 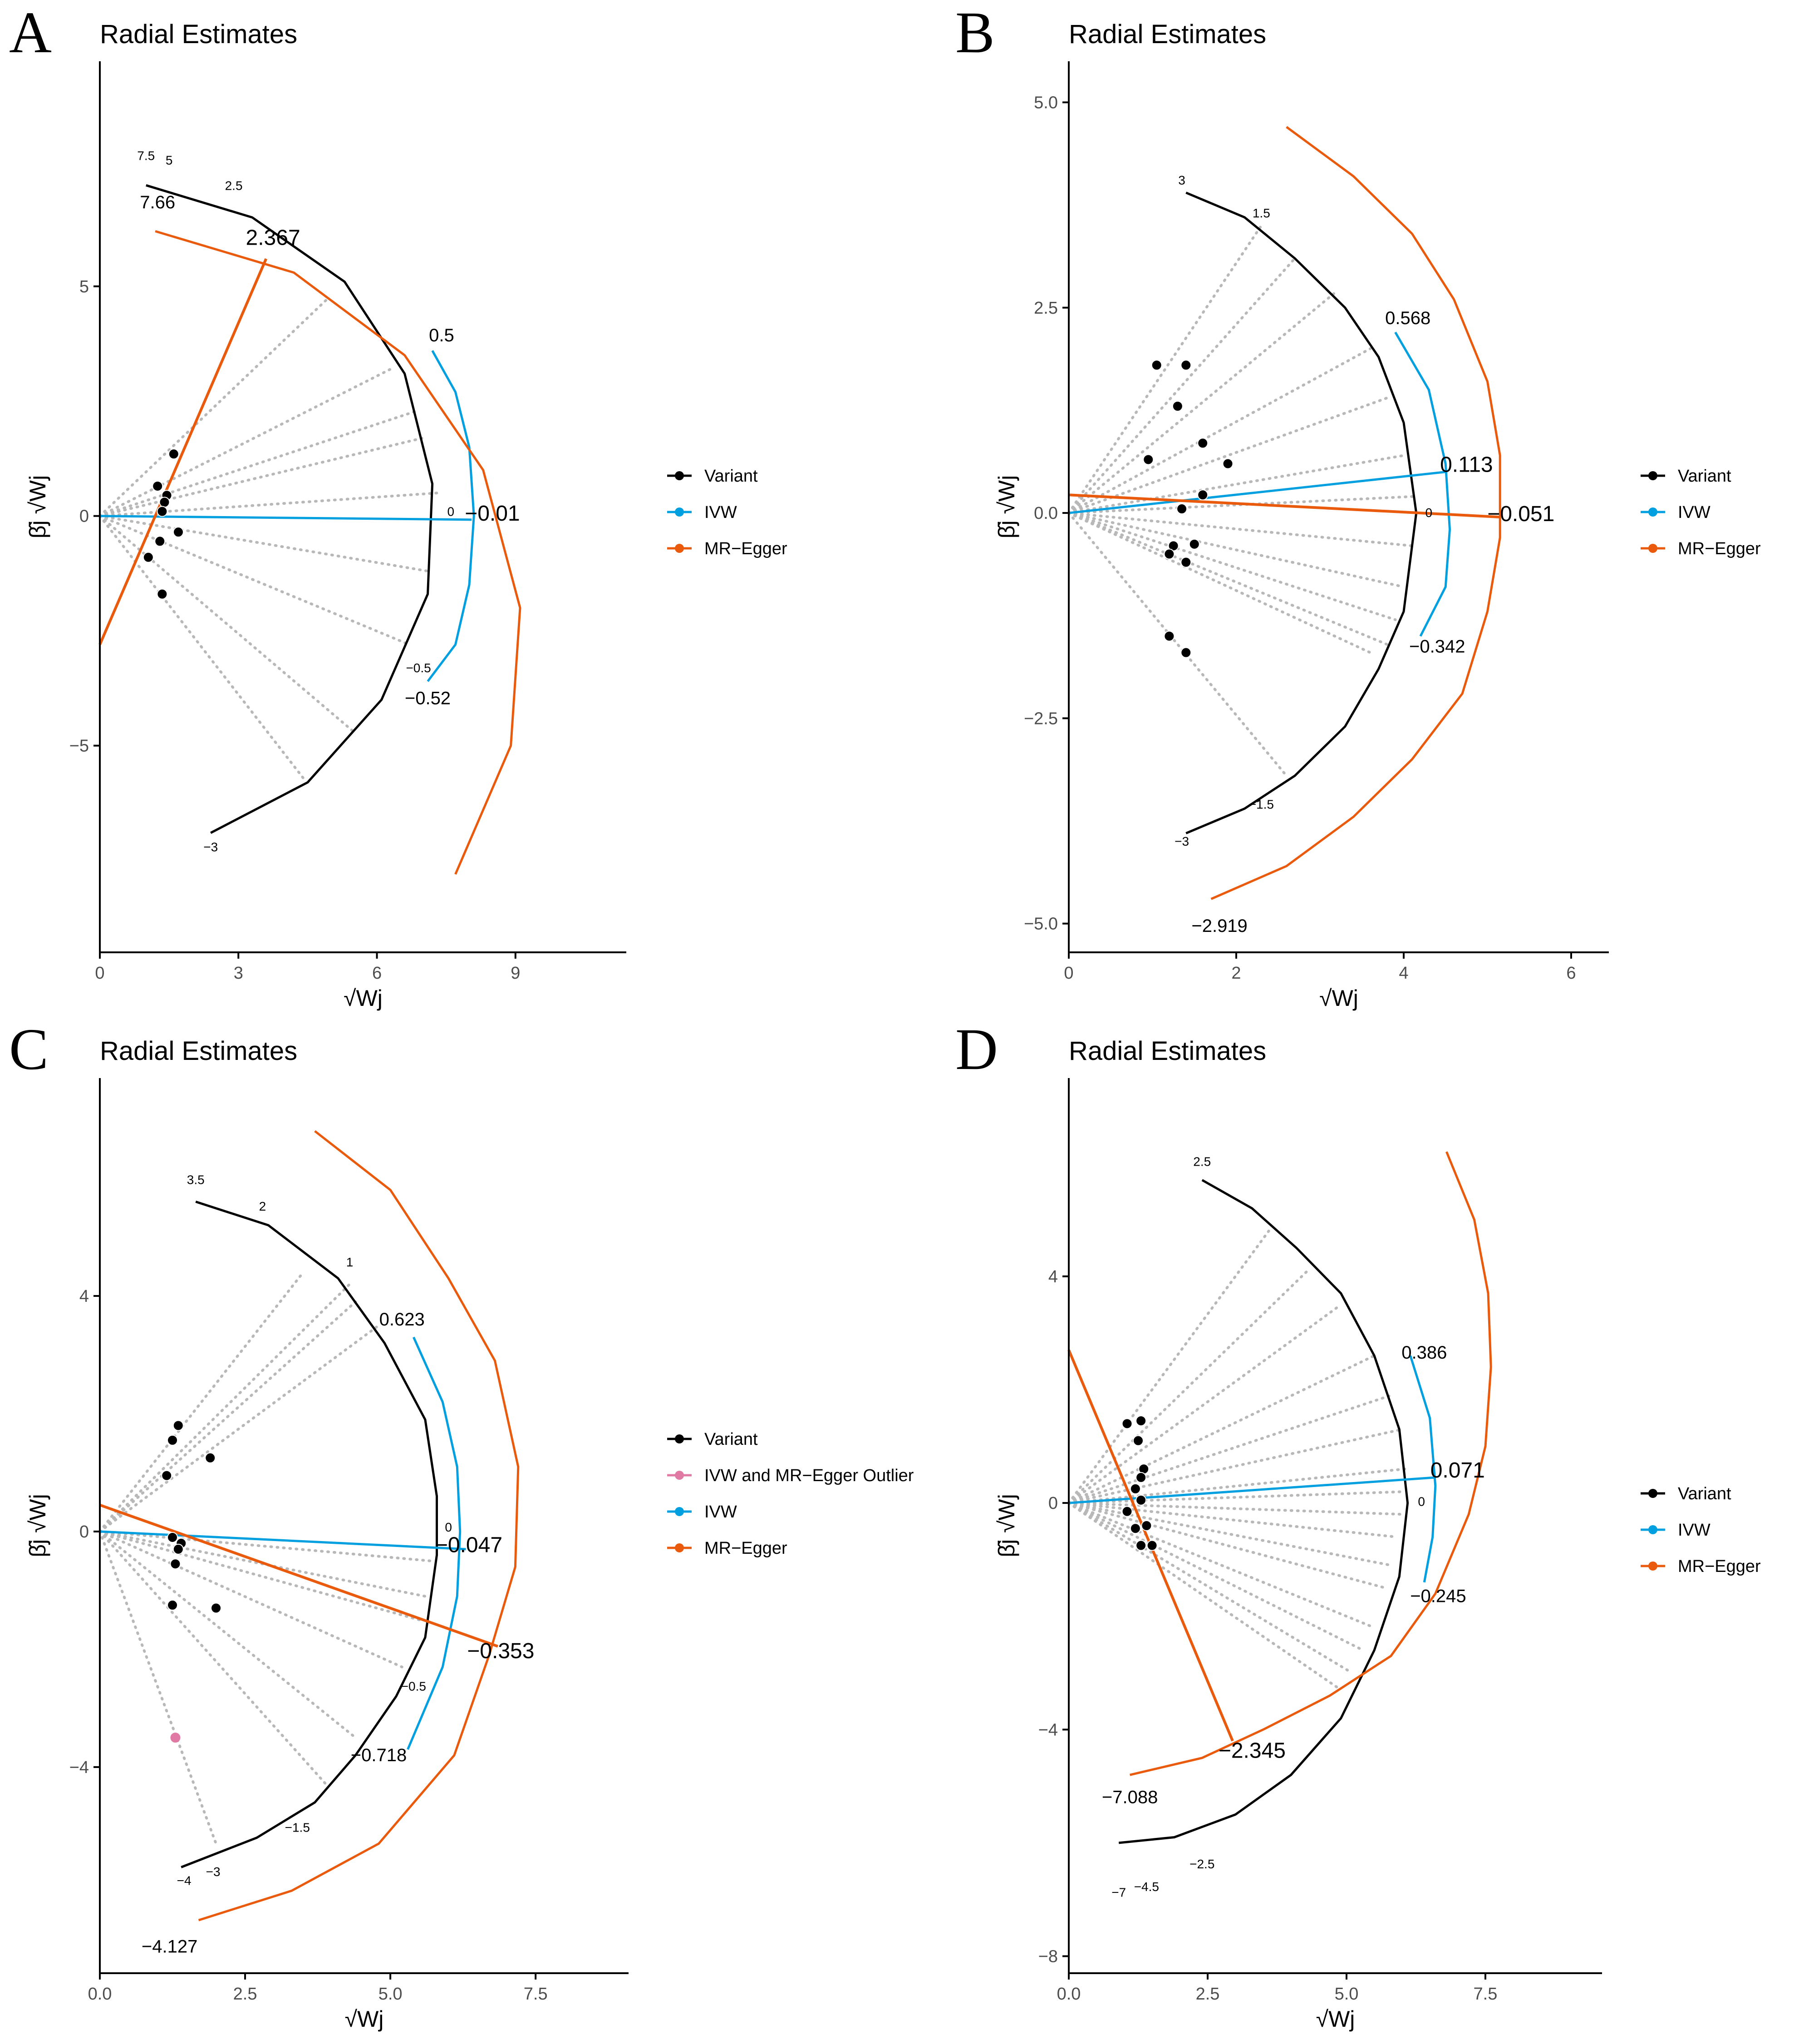 What do you see at coordinates (245, 1994) in the screenshot?
I see `x-tick-label: 2.5` at bounding box center [245, 1994].